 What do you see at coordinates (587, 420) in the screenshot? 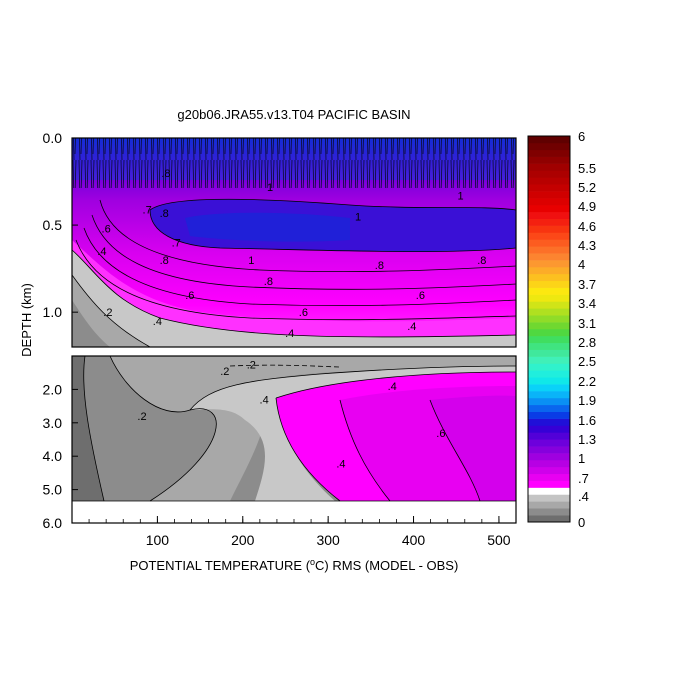
I see `colorbar-label: 1.6` at bounding box center [587, 420].